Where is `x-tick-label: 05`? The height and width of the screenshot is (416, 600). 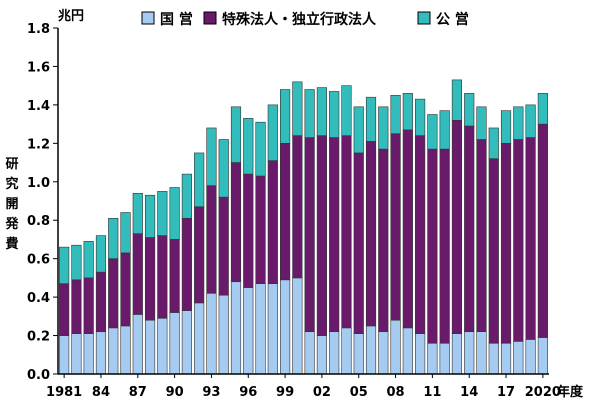 x-tick-label: 05 is located at coordinates (359, 392).